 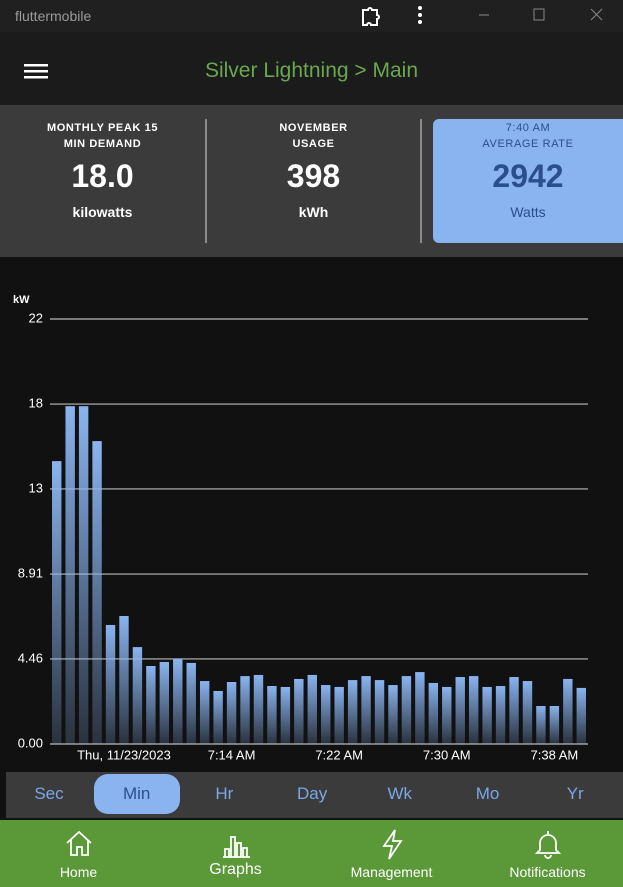 I want to click on x-tick-label: Thu, 11/23/2023, so click(x=124, y=754).